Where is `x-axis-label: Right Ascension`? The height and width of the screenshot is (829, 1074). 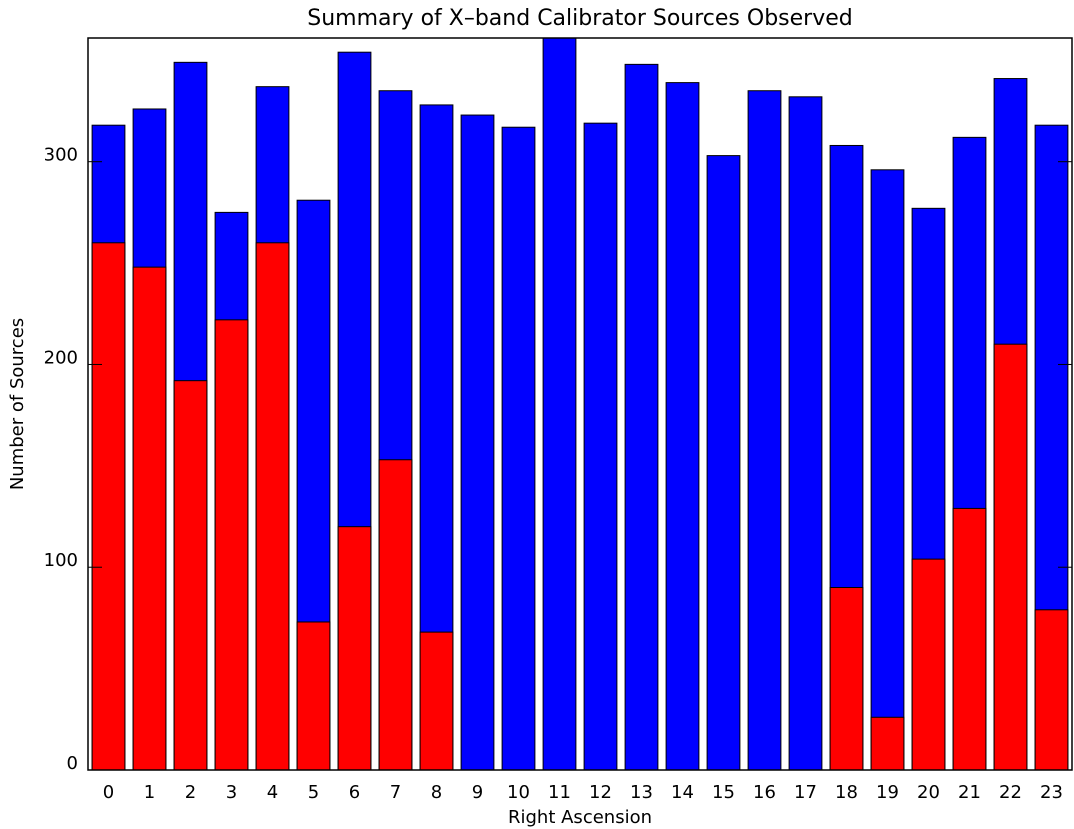
x-axis-label: Right Ascension is located at coordinates (580, 817).